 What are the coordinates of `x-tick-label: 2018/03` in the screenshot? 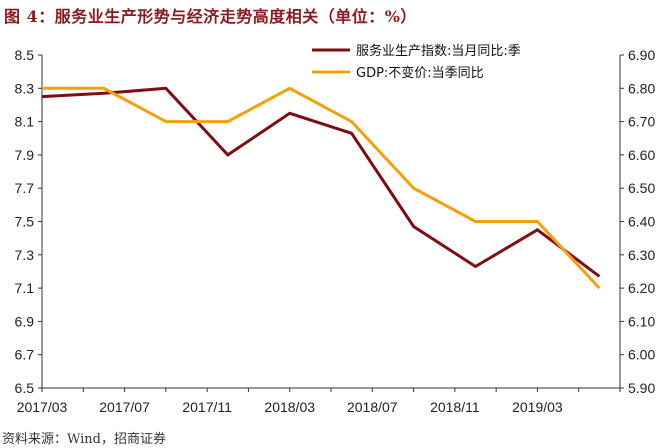 It's located at (289, 407).